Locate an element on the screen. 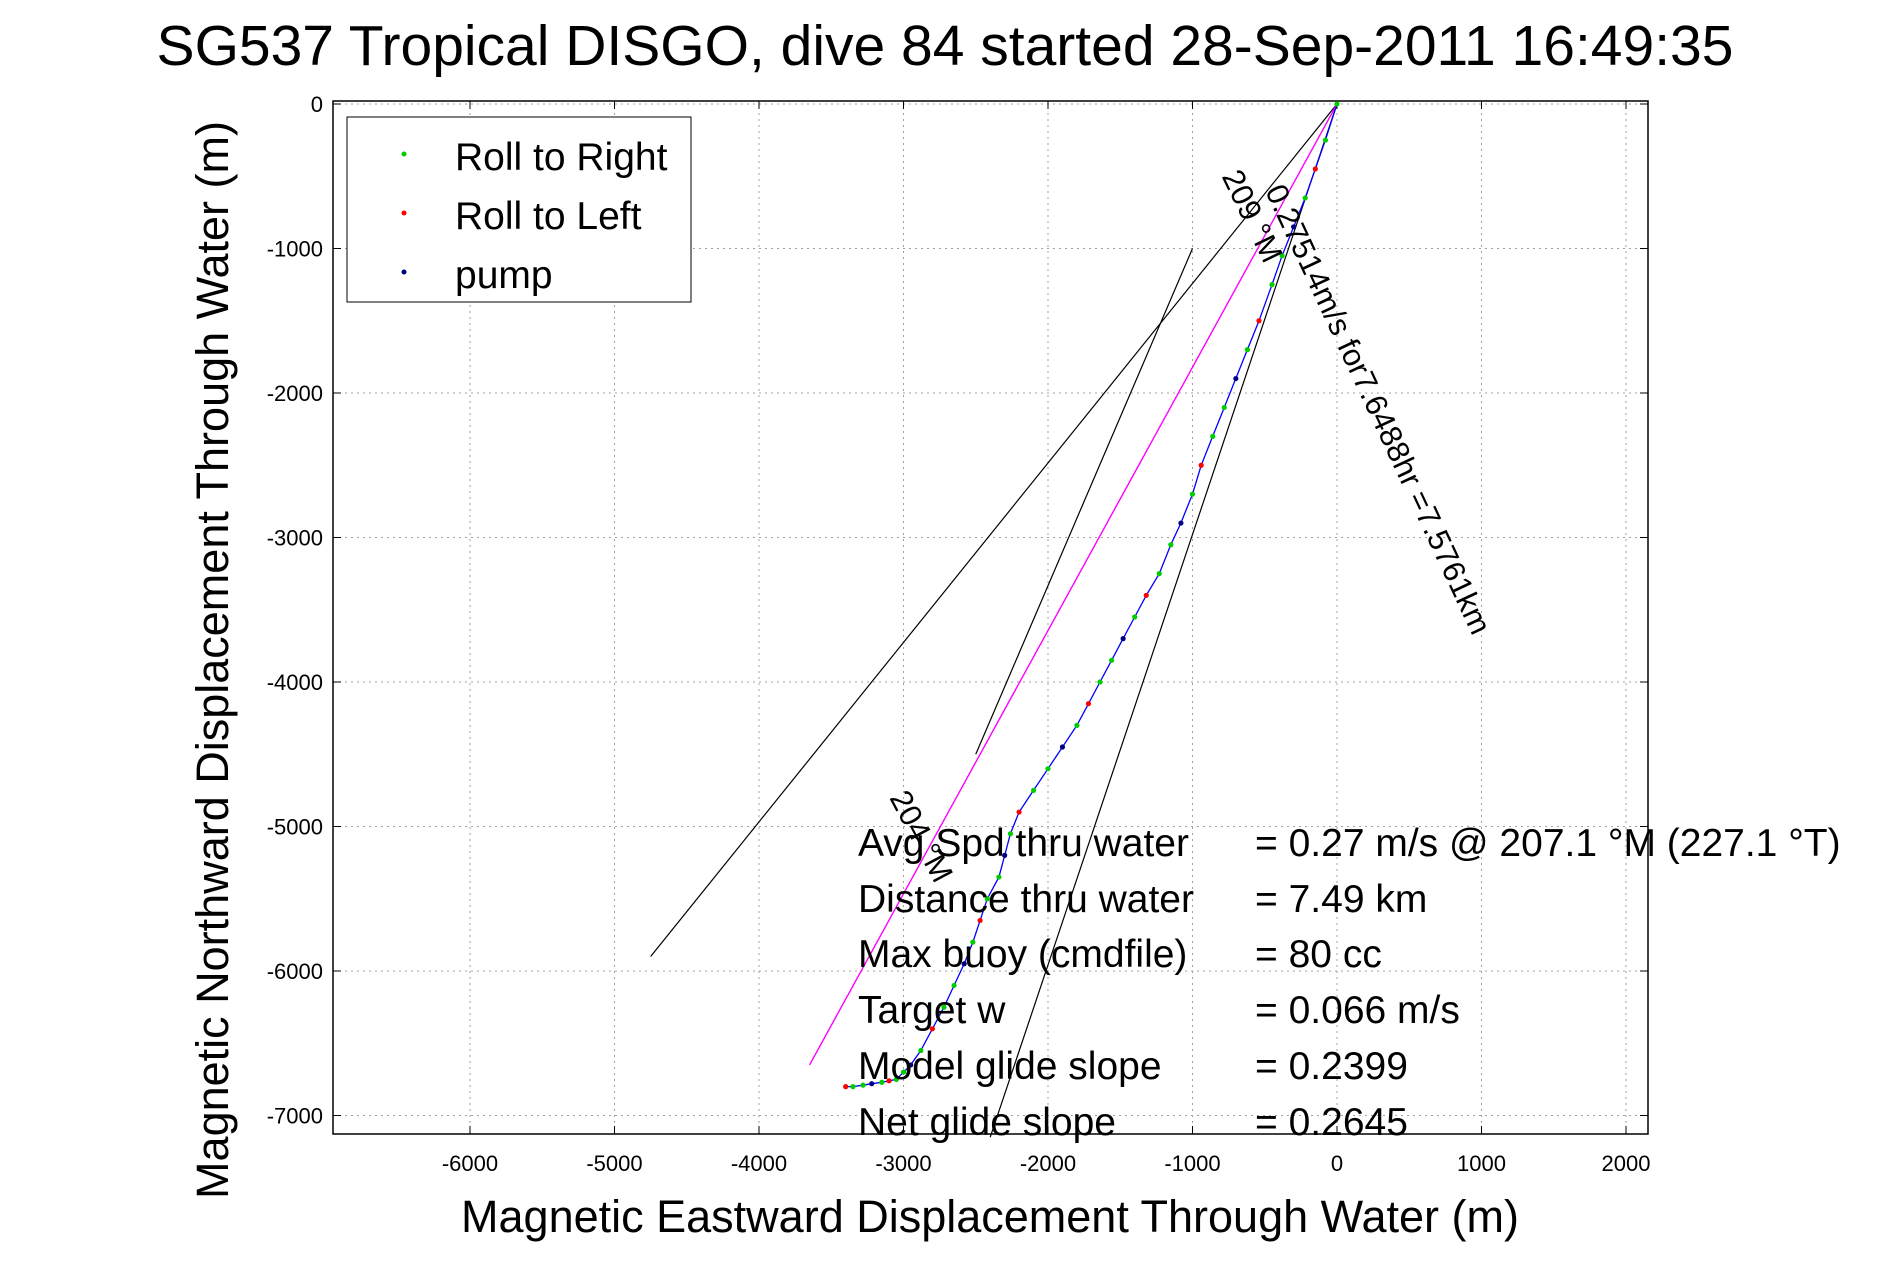 This screenshot has width=1891, height=1262. x-tick-label: -1000 is located at coordinates (1192, 1163).